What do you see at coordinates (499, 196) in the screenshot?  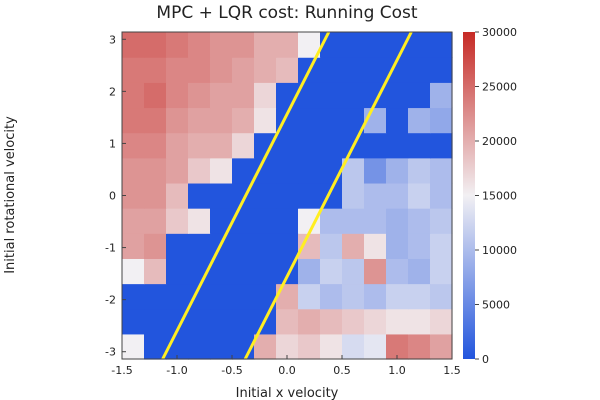 I see `colorbar-tick-label: 15000` at bounding box center [499, 196].